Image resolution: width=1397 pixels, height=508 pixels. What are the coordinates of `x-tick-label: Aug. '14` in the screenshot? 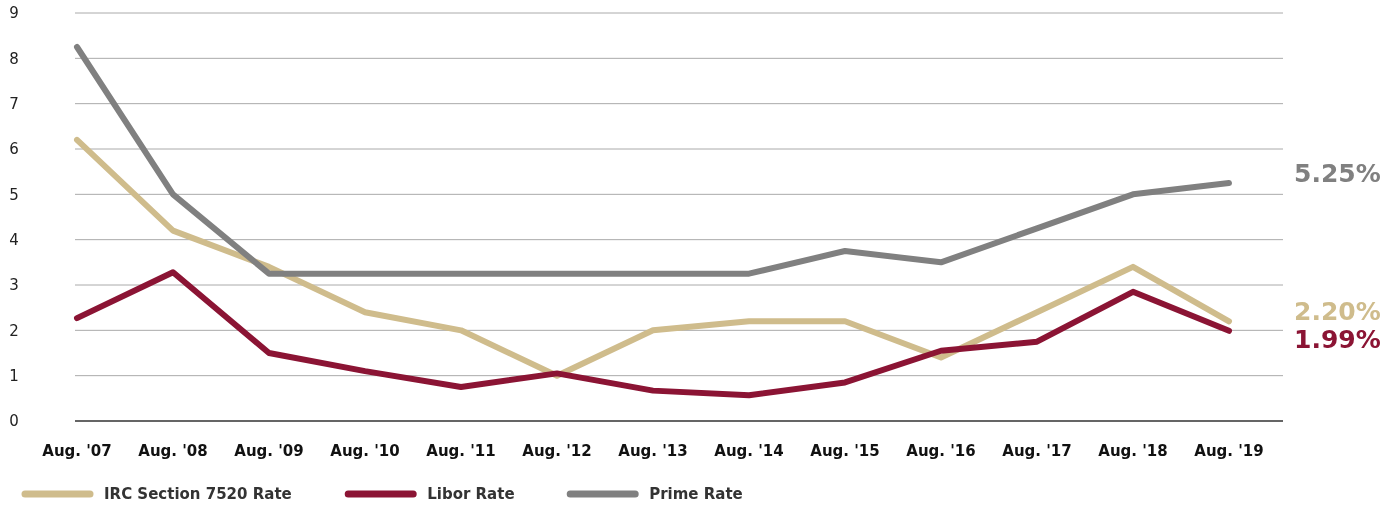 It's located at (749, 451).